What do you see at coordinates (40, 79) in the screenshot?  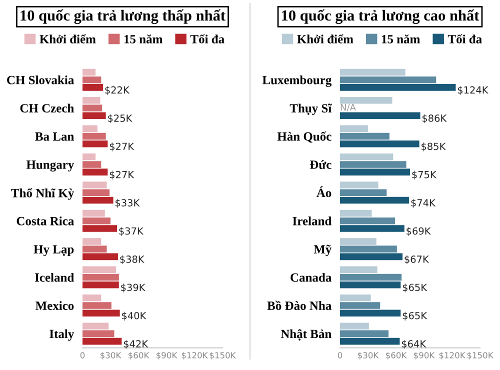 I see `y-tick-label: CH Slovakia` at bounding box center [40, 79].